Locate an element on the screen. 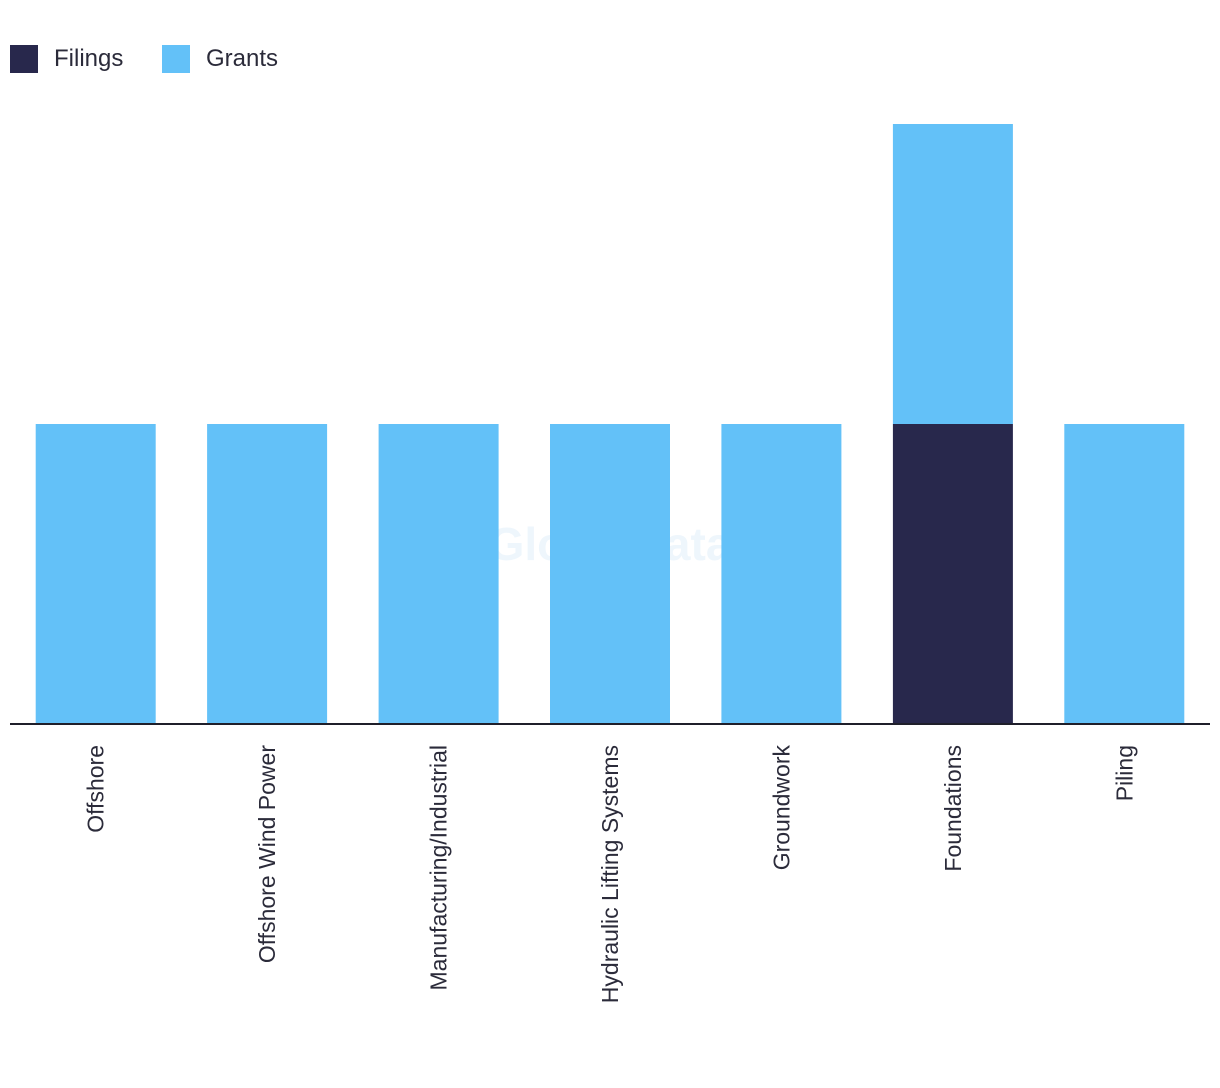 The width and height of the screenshot is (1220, 1088). x-tick-label-3: Manufacturing/Industrial is located at coordinates (439, 867).